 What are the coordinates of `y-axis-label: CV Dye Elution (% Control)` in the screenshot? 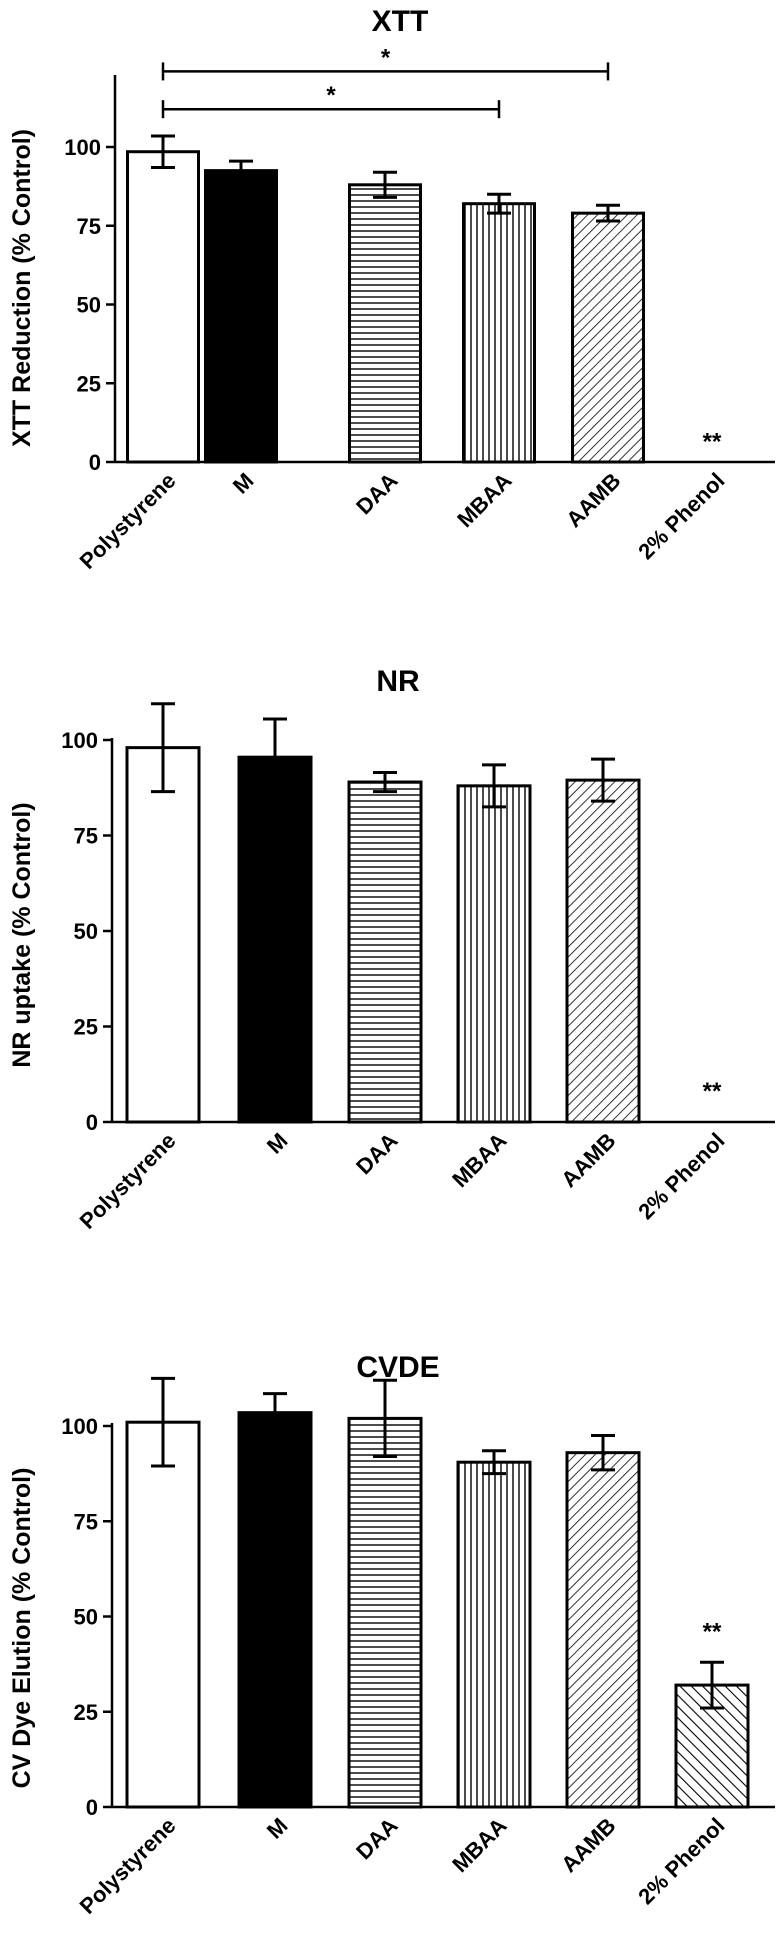 It's located at (22, 1628).